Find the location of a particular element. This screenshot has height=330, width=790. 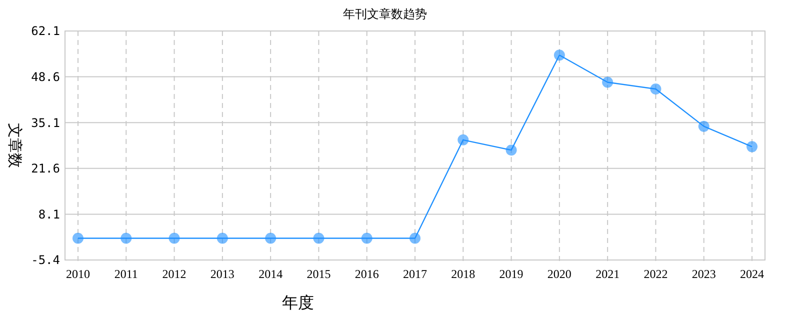

x-tick-label: 2019 is located at coordinates (511, 274).